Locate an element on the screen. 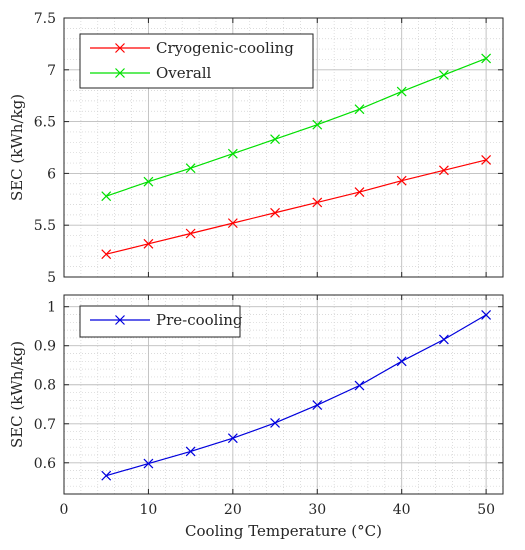 Image resolution: width=525 pixels, height=550 pixels. x-tick-label: 20 is located at coordinates (233, 510).